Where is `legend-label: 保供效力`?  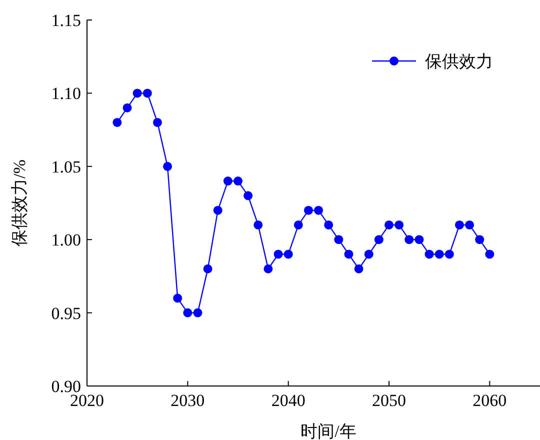
legend-label: 保供效力 is located at coordinates (459, 61).